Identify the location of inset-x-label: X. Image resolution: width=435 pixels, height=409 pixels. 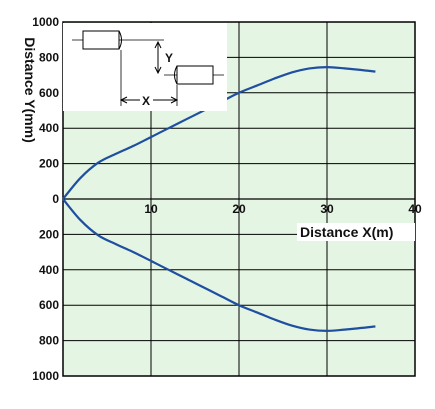
(146, 101).